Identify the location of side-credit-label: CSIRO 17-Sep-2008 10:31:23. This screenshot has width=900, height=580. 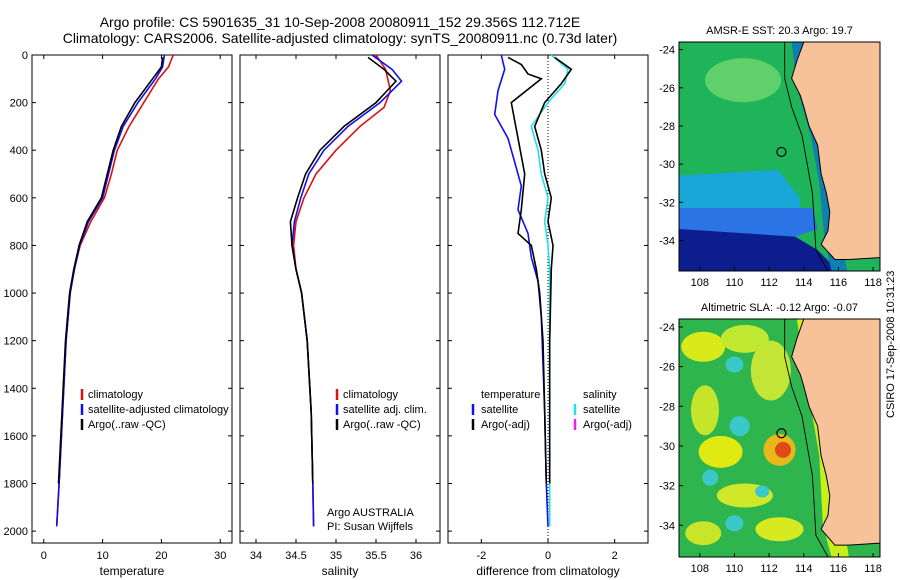
(891, 344).